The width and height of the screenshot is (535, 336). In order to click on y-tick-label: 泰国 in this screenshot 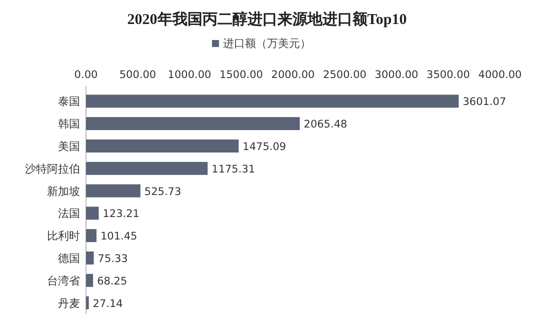, I will do `click(69, 101)`.